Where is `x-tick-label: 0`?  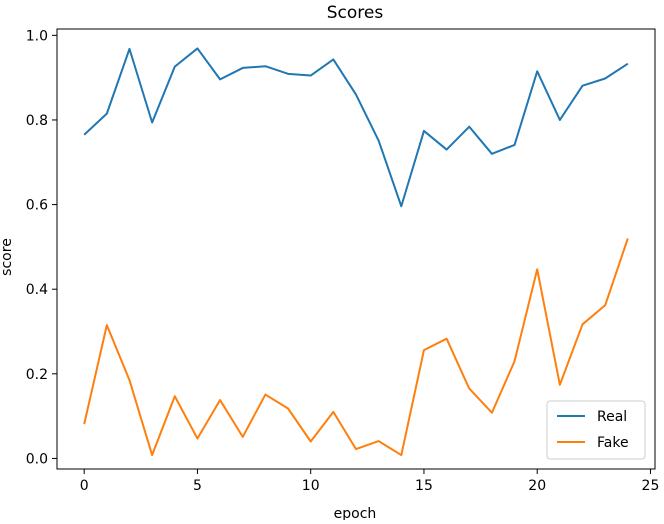
x-tick-label: 0 is located at coordinates (84, 486).